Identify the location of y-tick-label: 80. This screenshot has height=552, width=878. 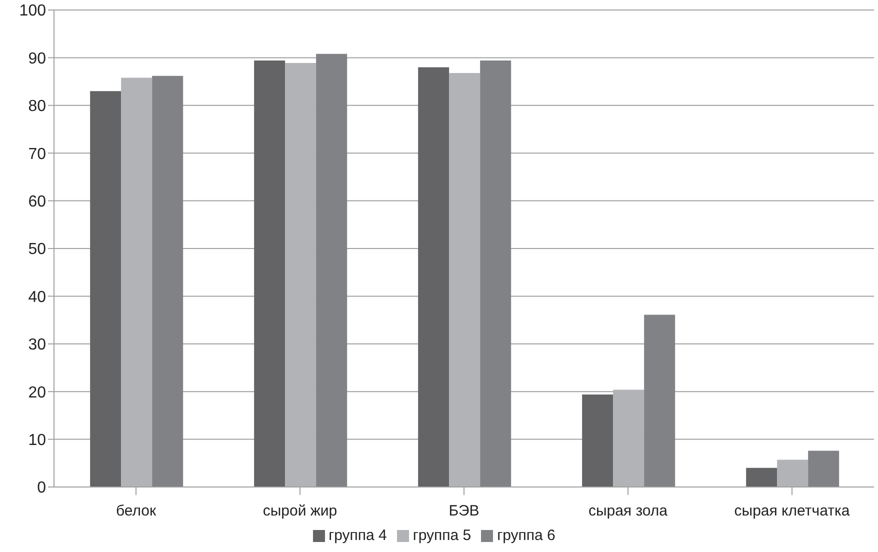
(37, 107).